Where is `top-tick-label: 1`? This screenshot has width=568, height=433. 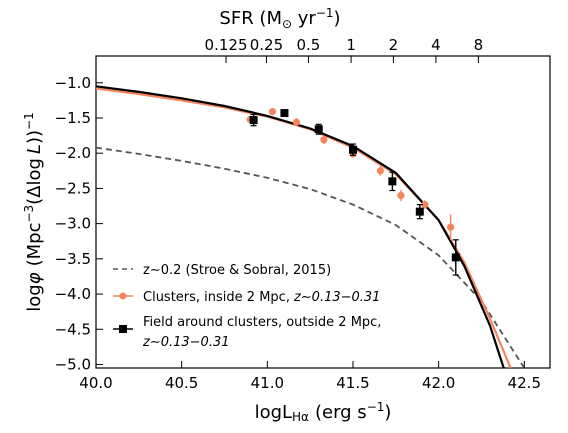
top-tick-label: 1 is located at coordinates (351, 45).